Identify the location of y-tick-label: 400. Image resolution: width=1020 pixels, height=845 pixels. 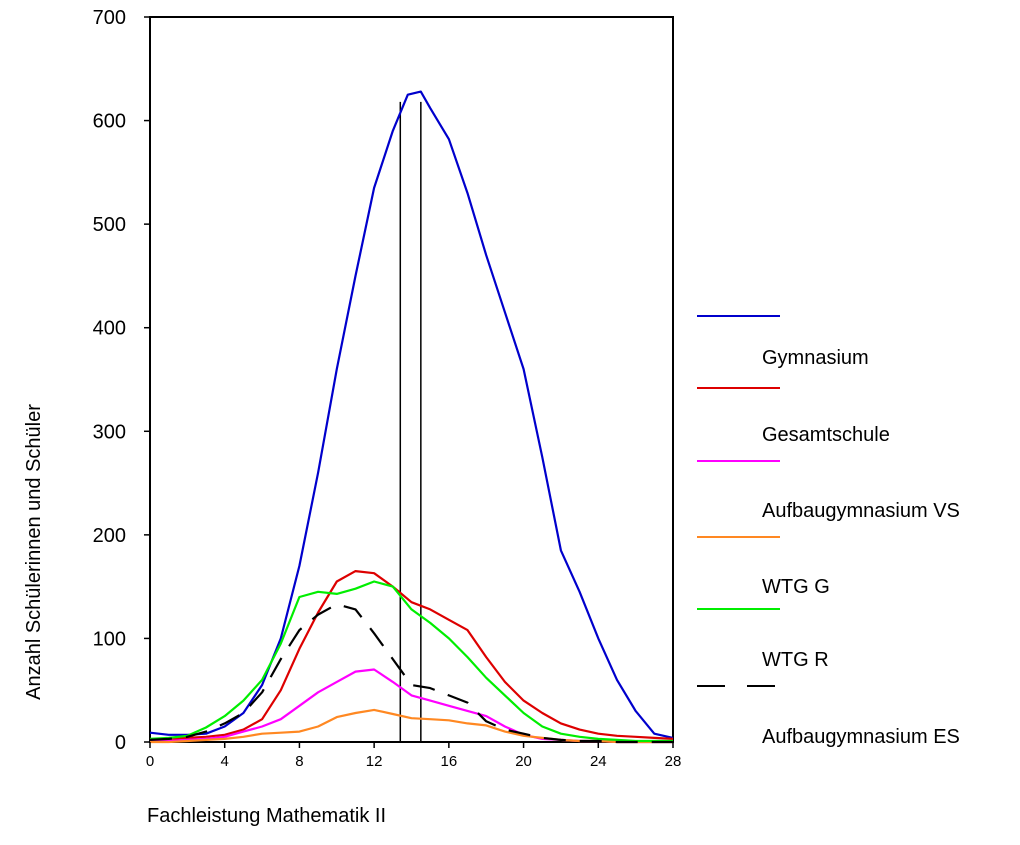
(109, 329).